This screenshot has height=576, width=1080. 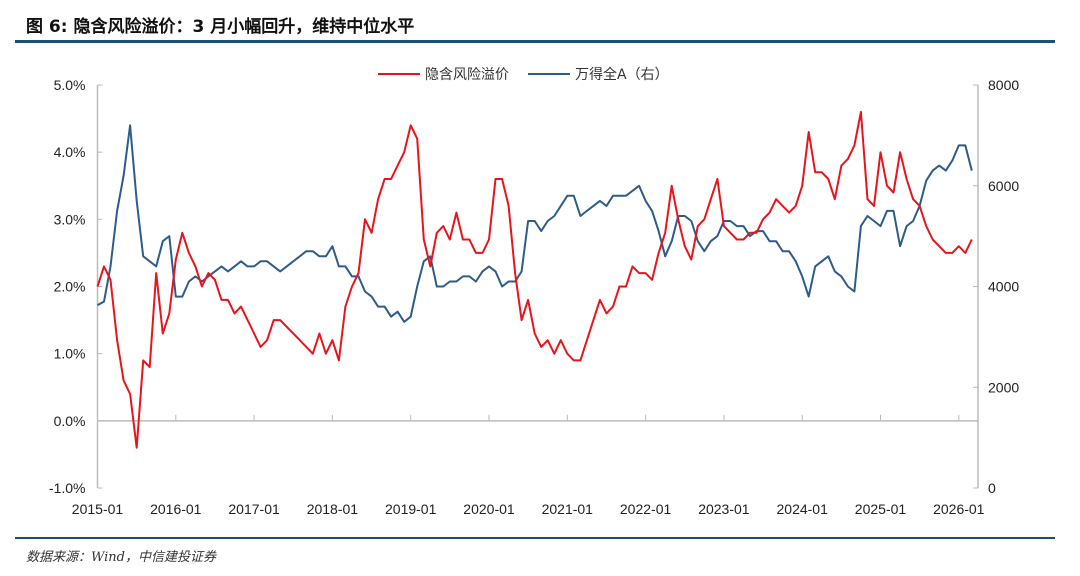 What do you see at coordinates (67, 488) in the screenshot?
I see `left-tick-label: -1.0%` at bounding box center [67, 488].